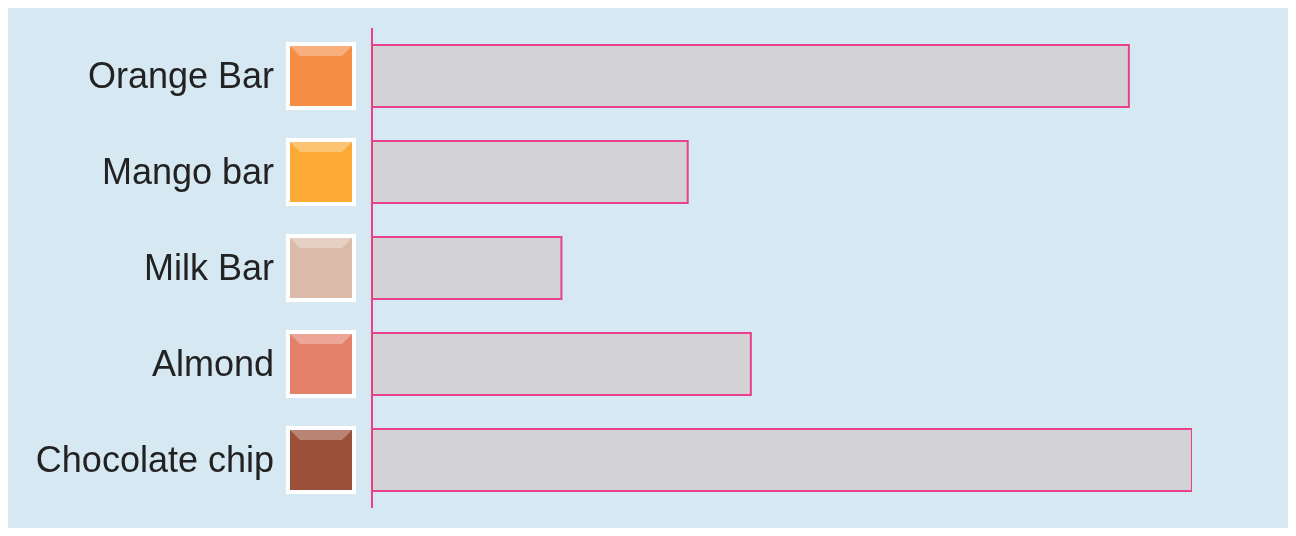 This screenshot has height=536, width=1296. Describe the element at coordinates (180, 75) in the screenshot. I see `y-tick-label: Orange Bar` at that location.